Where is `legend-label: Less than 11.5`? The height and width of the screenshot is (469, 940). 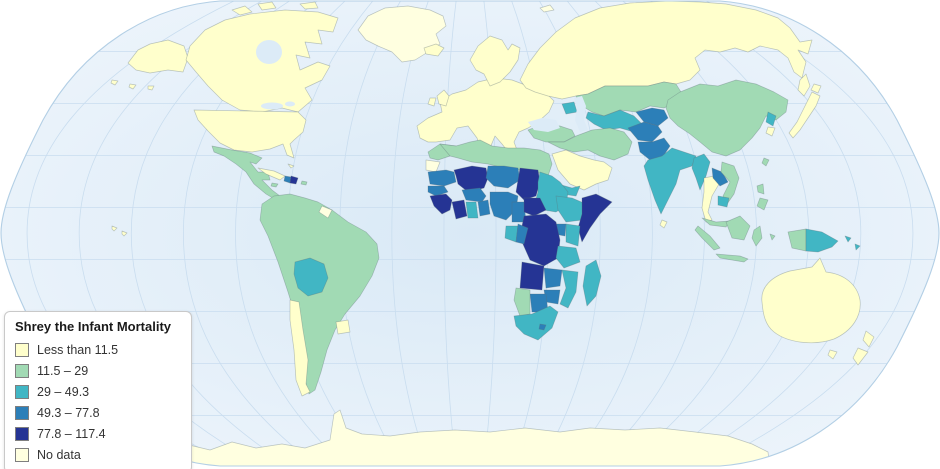 legend-label: Less than 11.5 is located at coordinates (78, 350).